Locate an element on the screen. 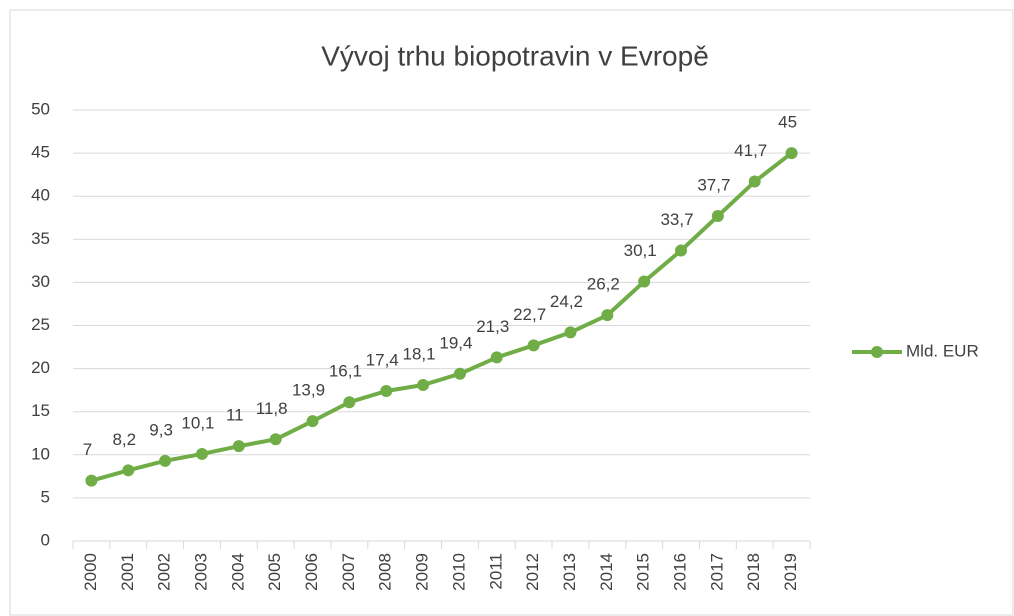 Image resolution: width=1014 pixels, height=616 pixels. y-tick-label: 35 is located at coordinates (40, 238).